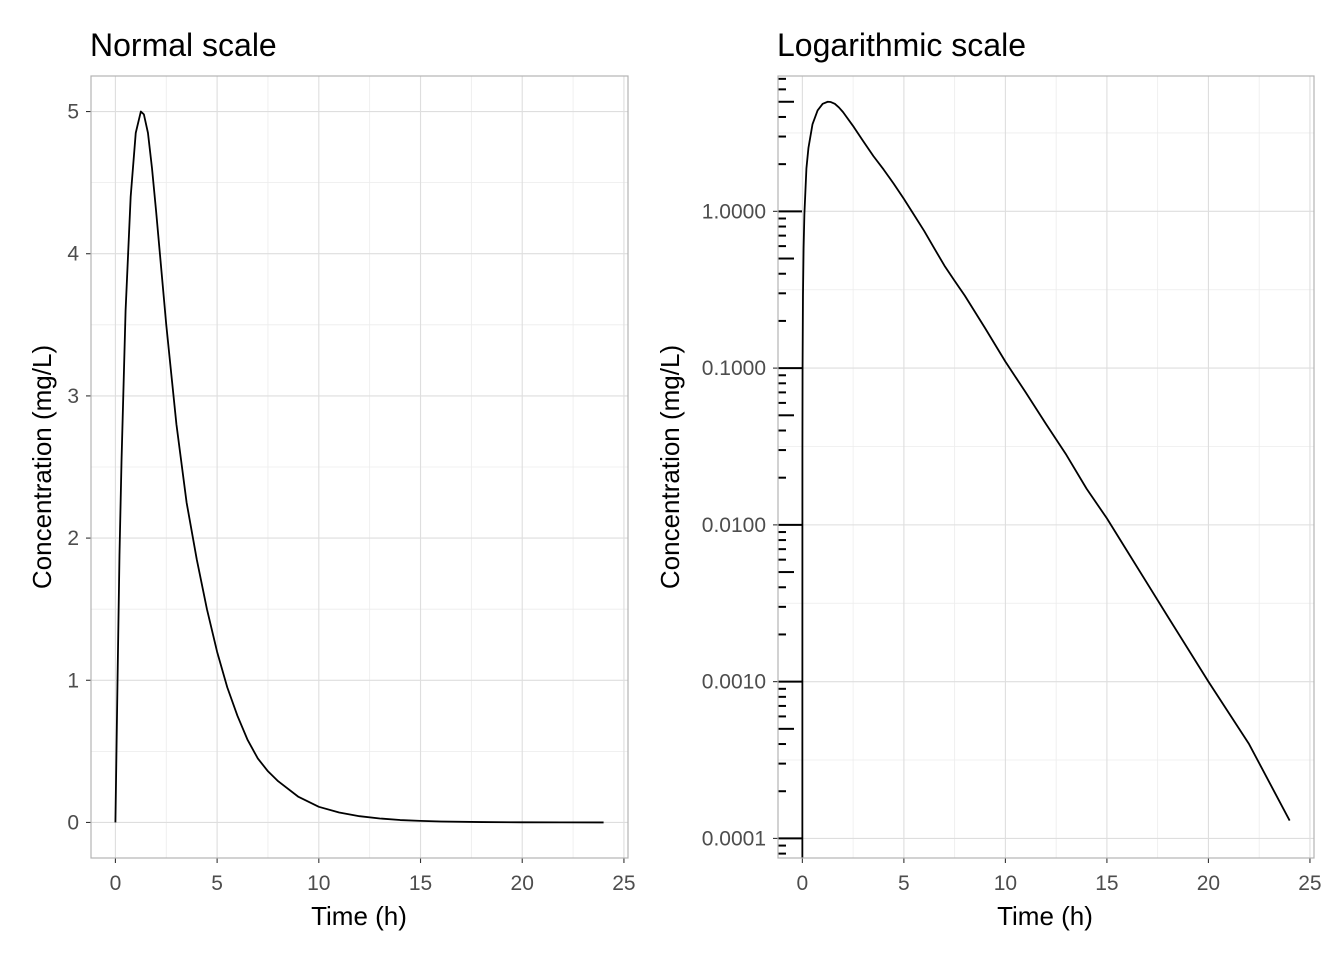  I want to click on chart-title-normal: Normal scale, so click(183, 45).